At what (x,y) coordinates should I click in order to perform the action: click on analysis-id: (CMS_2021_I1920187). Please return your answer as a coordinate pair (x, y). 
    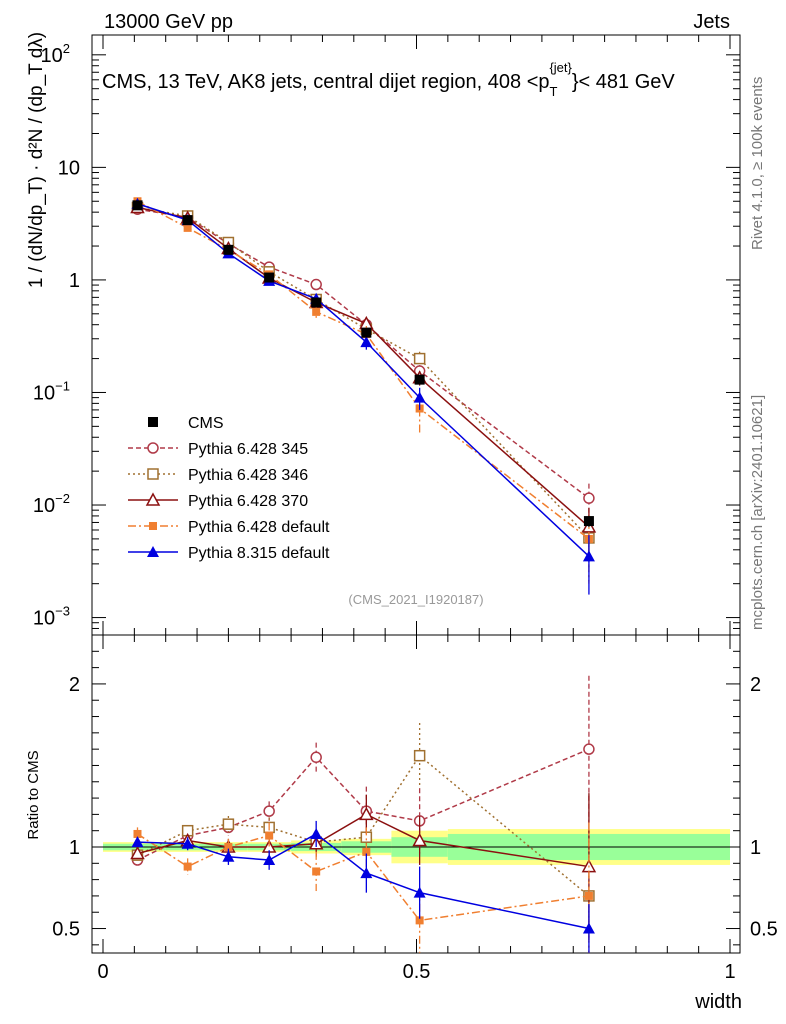
    Looking at the image, I should click on (415, 599).